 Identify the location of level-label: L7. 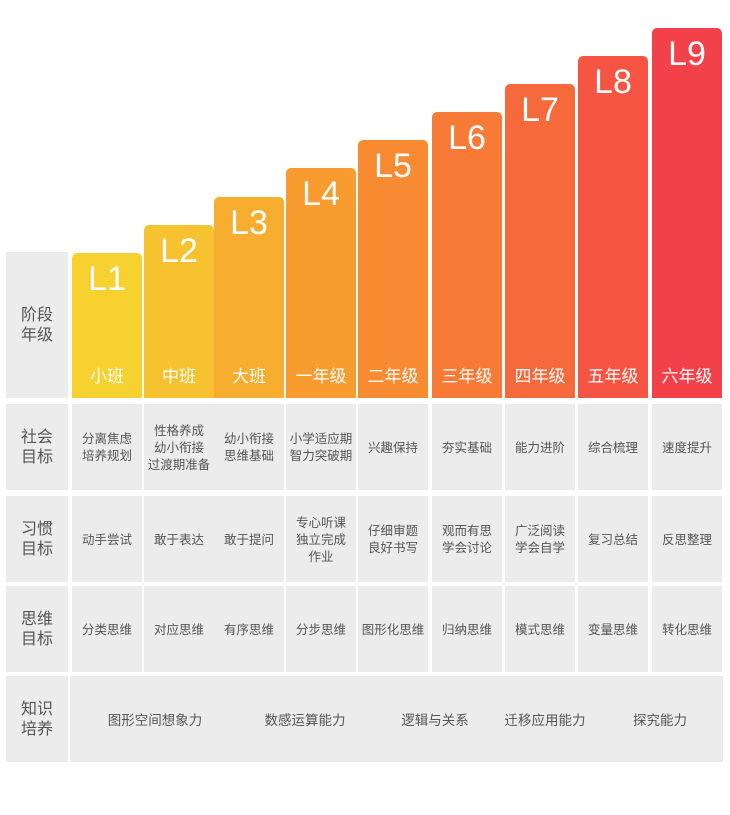
(540, 110).